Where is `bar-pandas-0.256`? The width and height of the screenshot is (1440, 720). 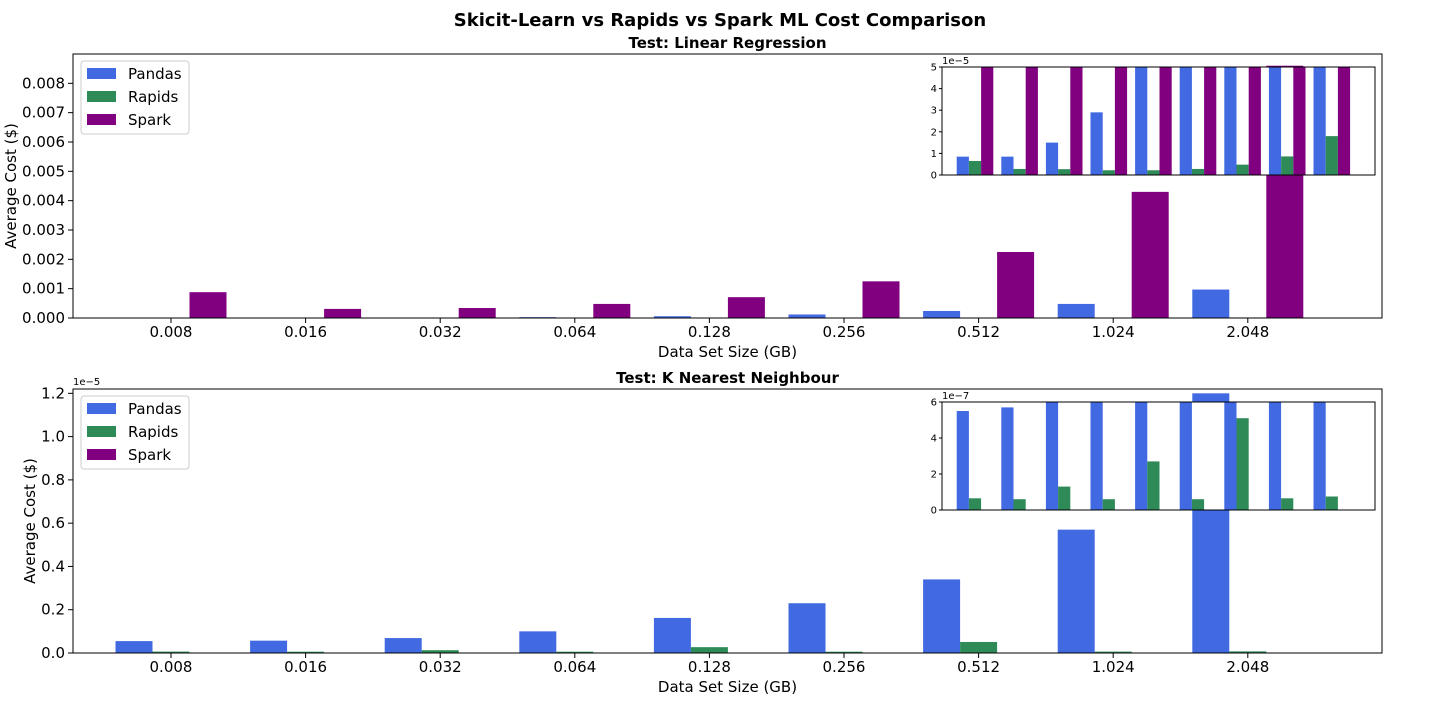 bar-pandas-0.256 is located at coordinates (807, 316).